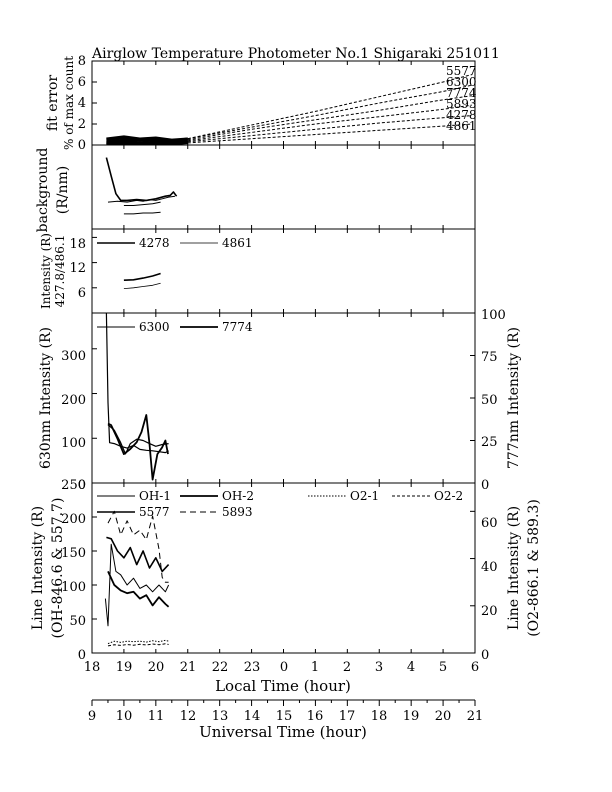  Describe the element at coordinates (283, 732) in the screenshot. I see `ut-axis-label: Universal Time (hour)` at that location.